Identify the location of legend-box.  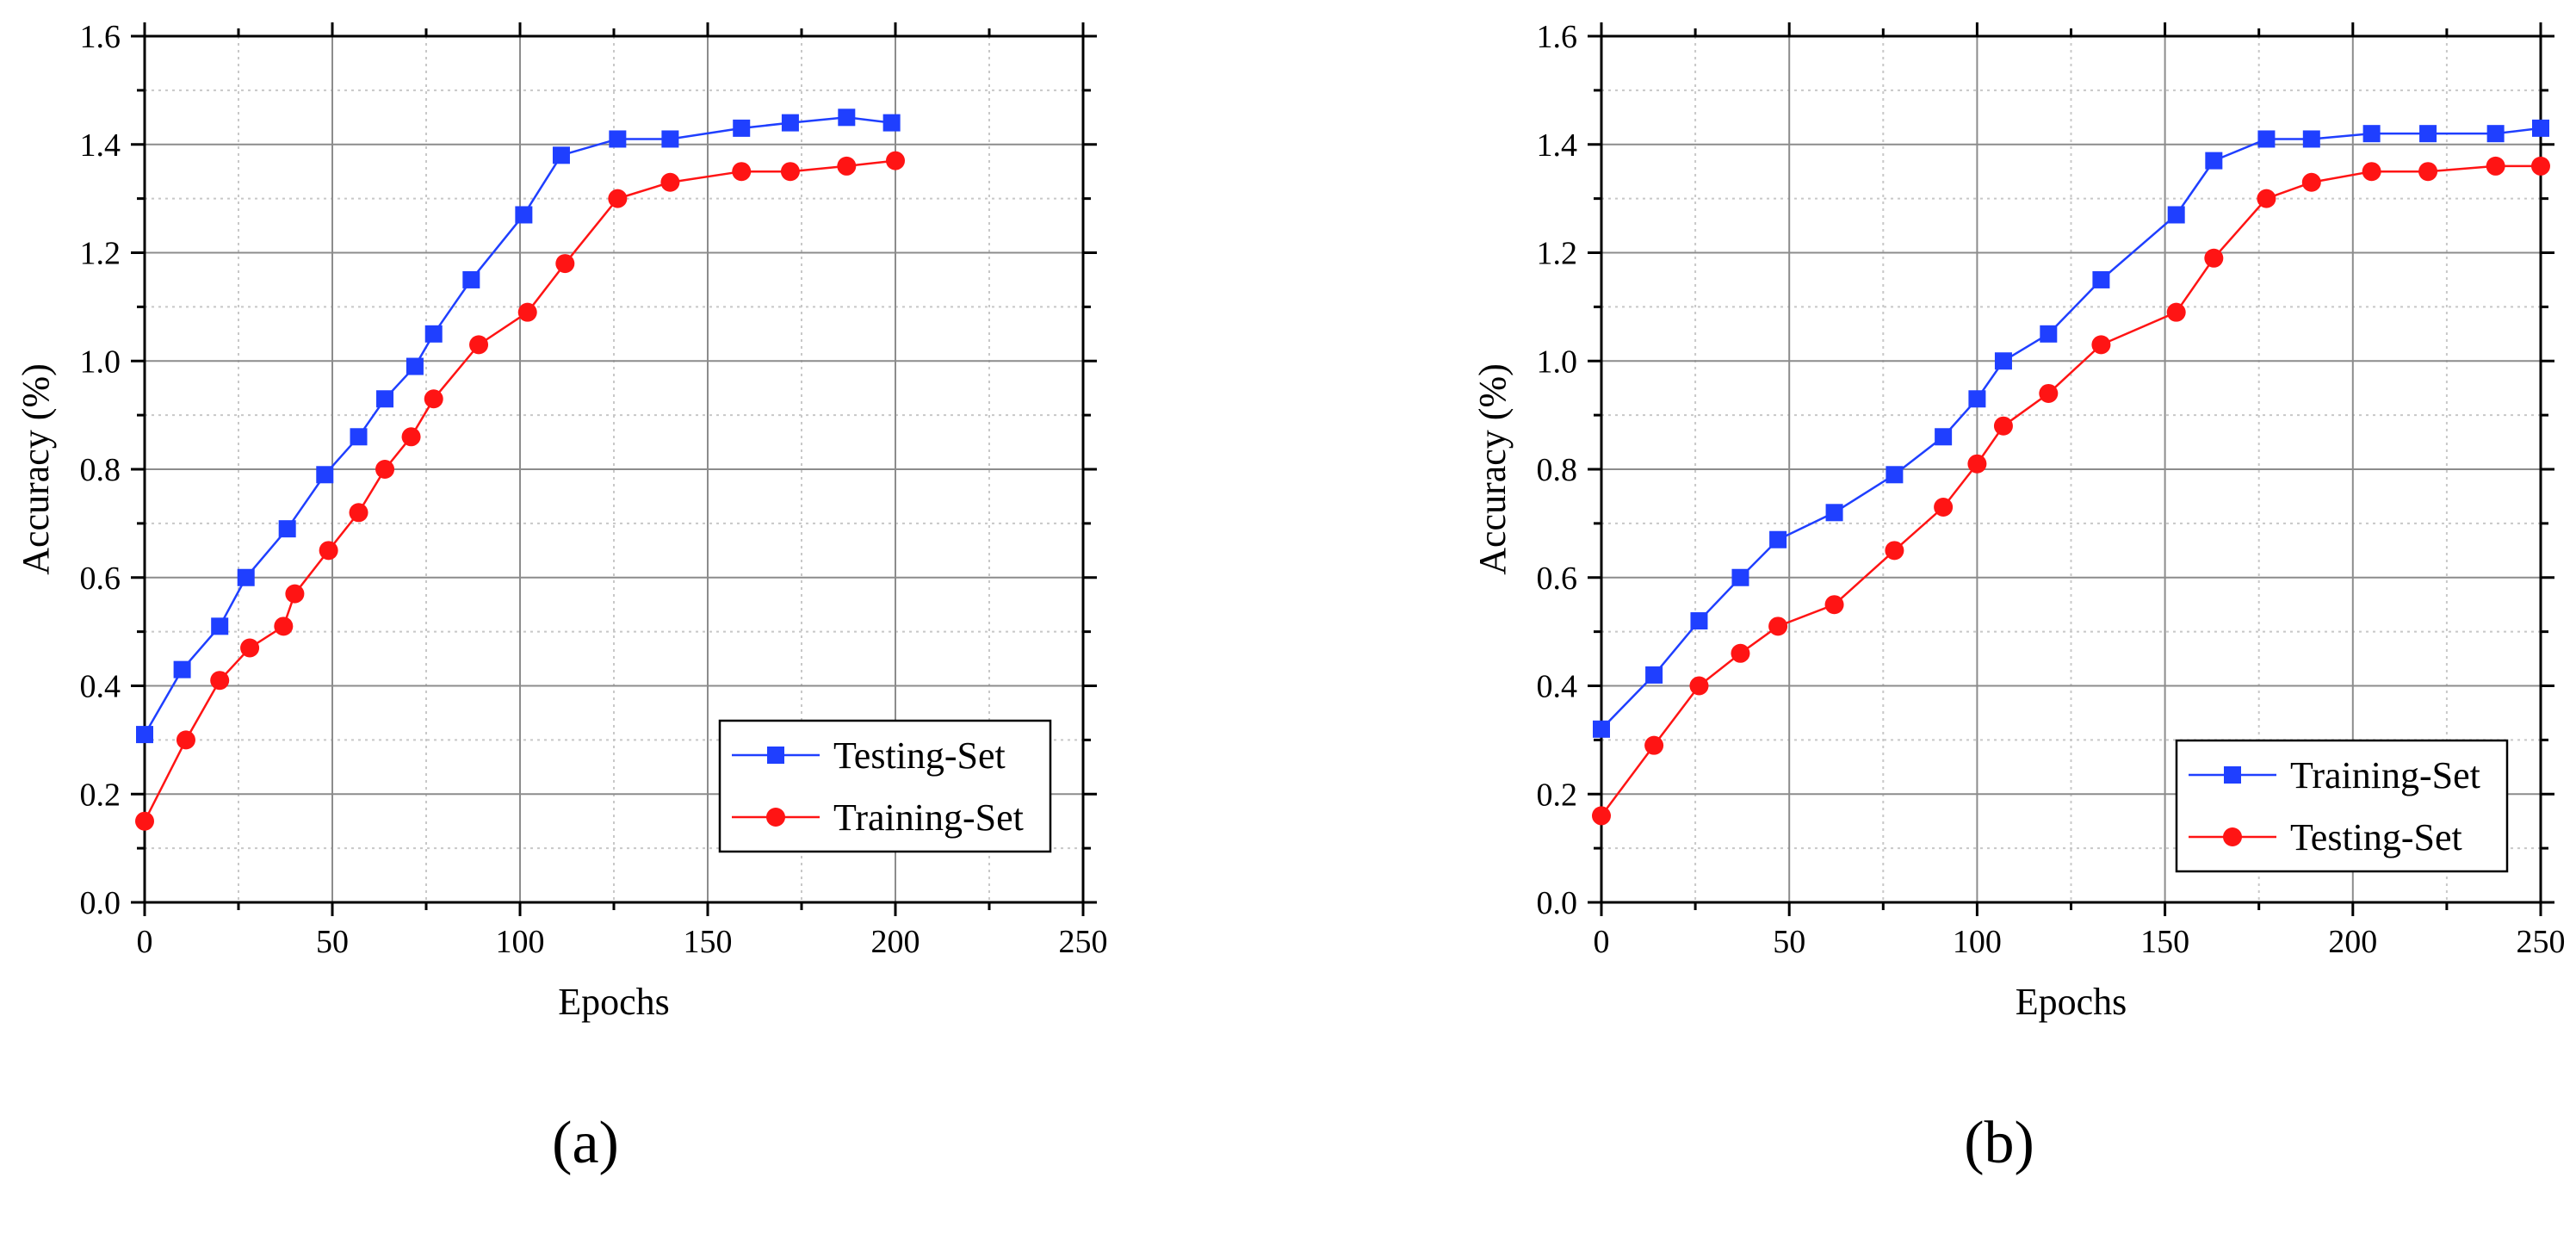
(2342, 806).